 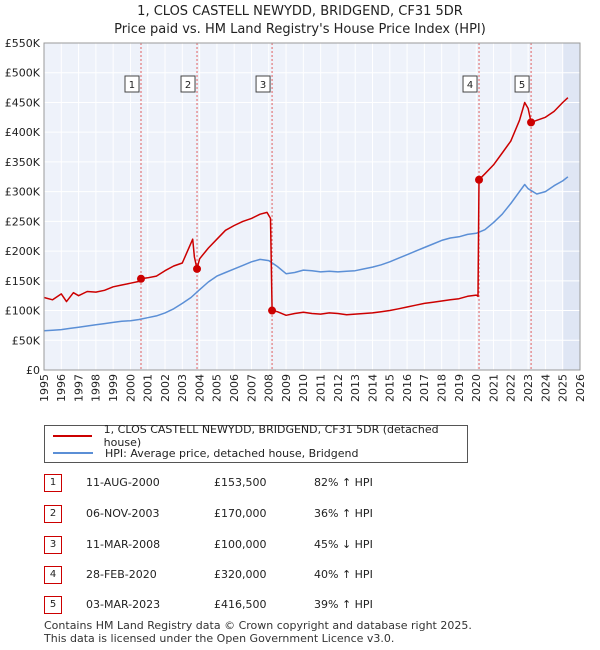 What do you see at coordinates (338, 388) in the screenshot?
I see `x-tick-label: 2012` at bounding box center [338, 388].